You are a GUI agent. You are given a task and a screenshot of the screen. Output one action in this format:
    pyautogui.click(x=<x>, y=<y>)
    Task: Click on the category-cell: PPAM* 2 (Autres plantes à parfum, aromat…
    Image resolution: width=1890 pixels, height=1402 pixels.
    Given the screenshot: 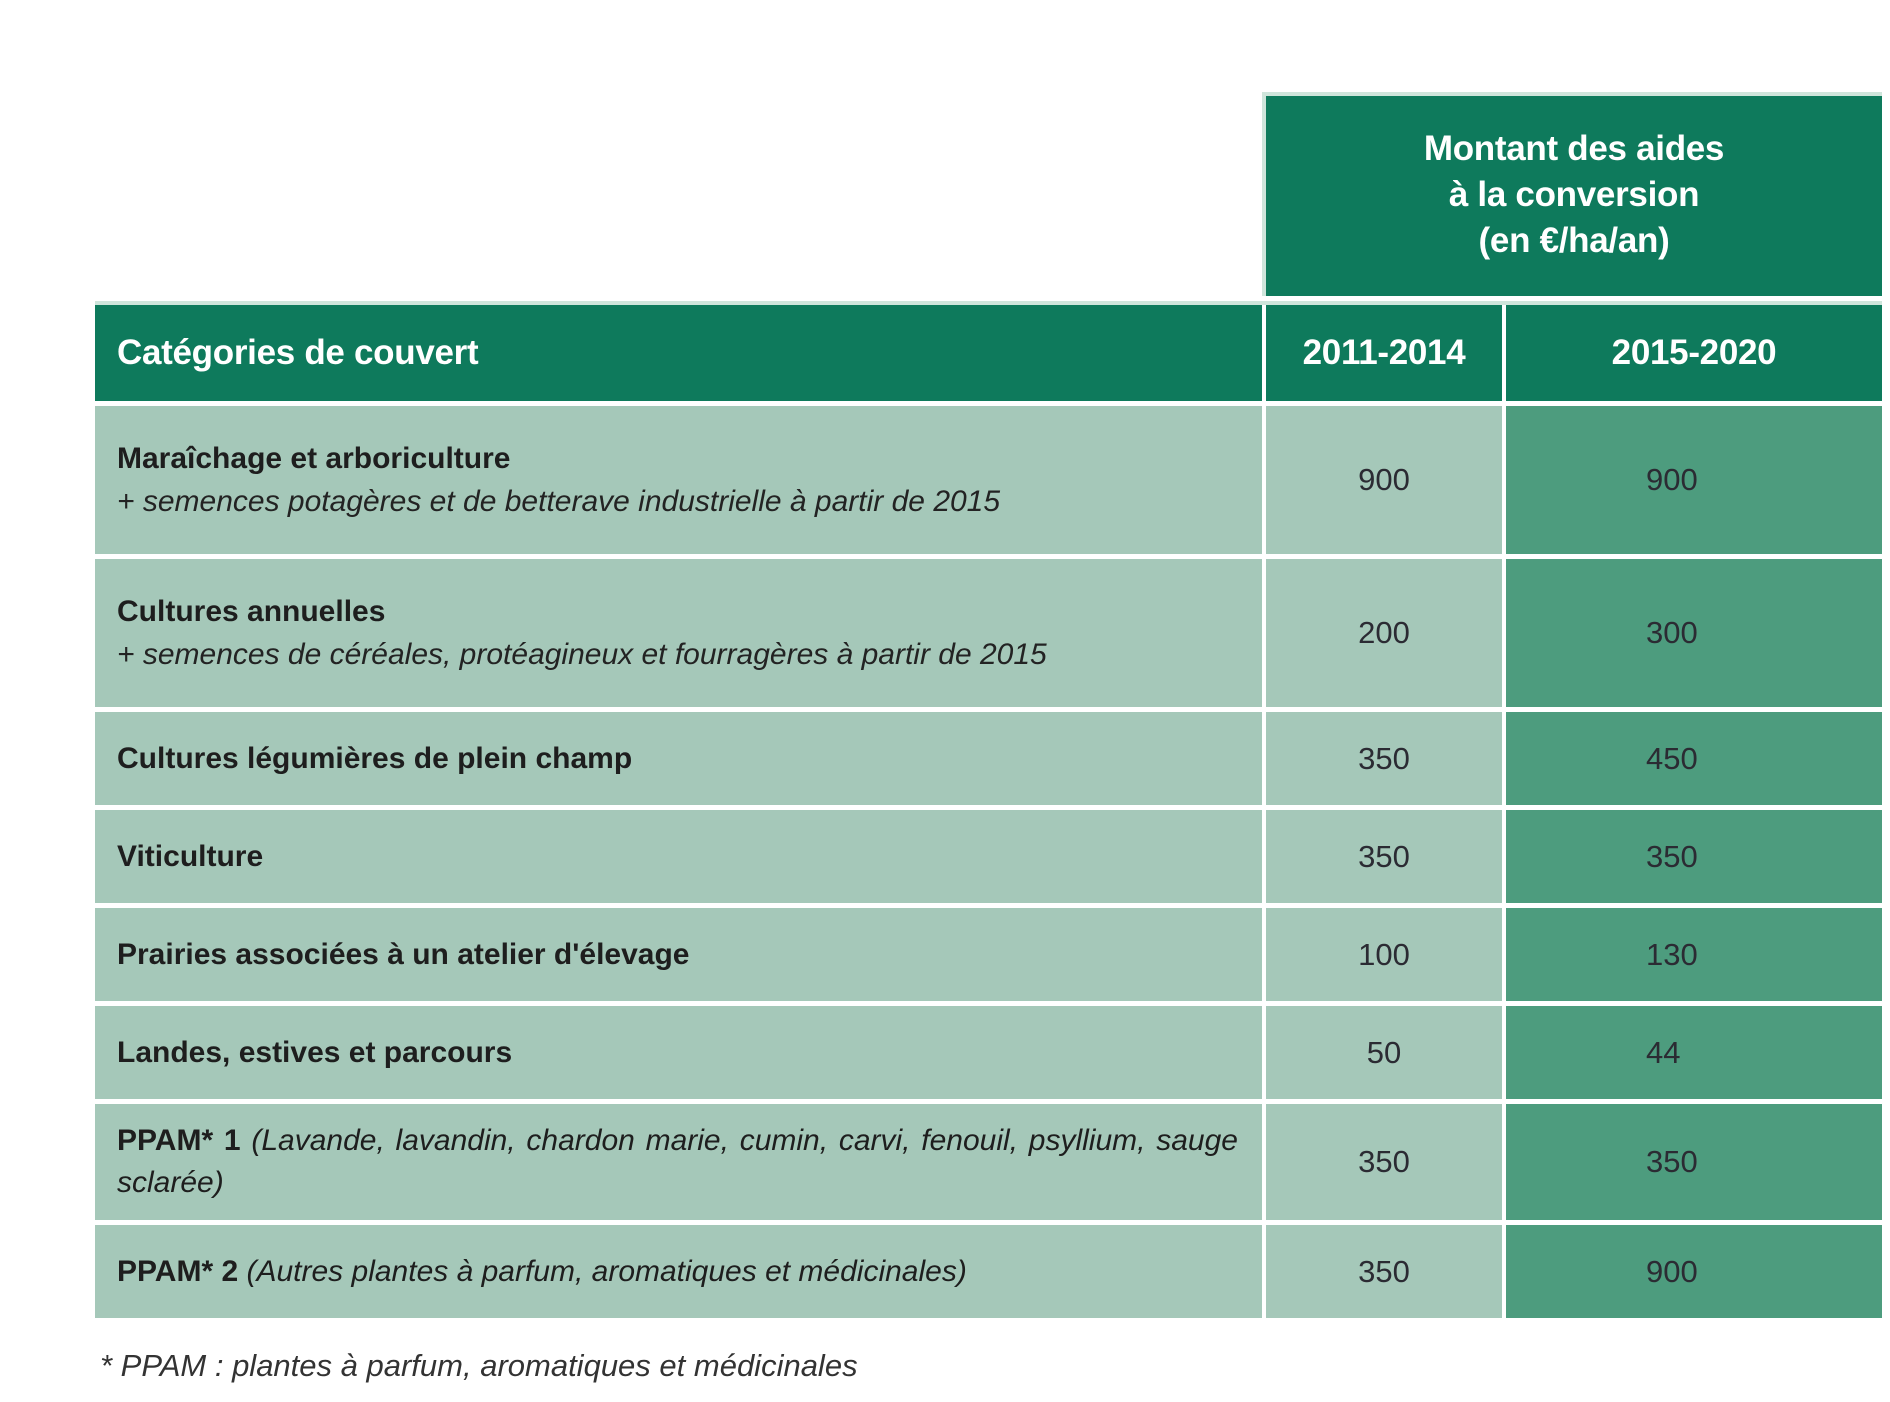 What is the action you would take?
    pyautogui.click(x=678, y=1271)
    